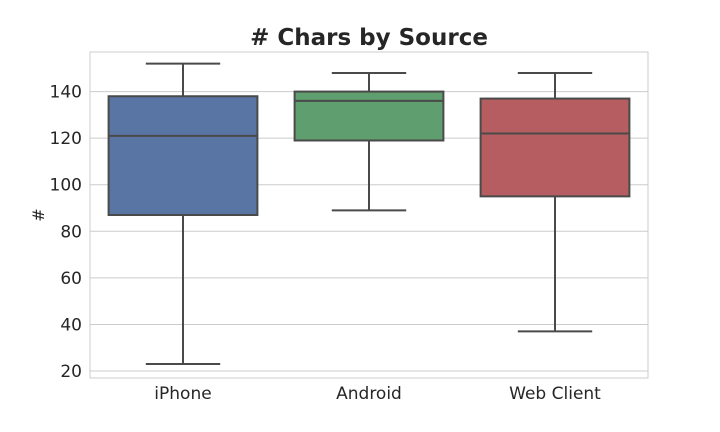 The height and width of the screenshot is (432, 720). I want to click on x-axis: iPhone Android Web Client, so click(377, 394).